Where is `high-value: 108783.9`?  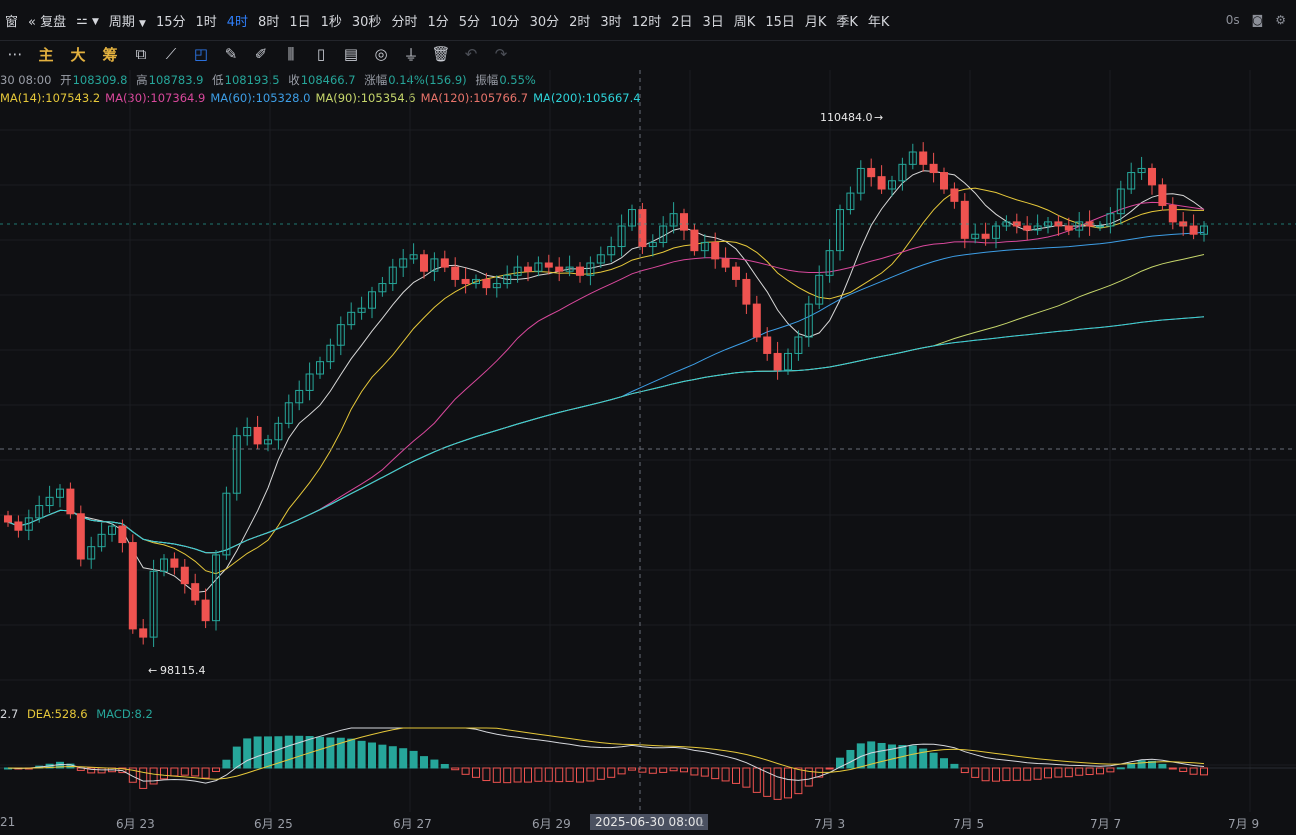
high-value: 108783.9 is located at coordinates (176, 80).